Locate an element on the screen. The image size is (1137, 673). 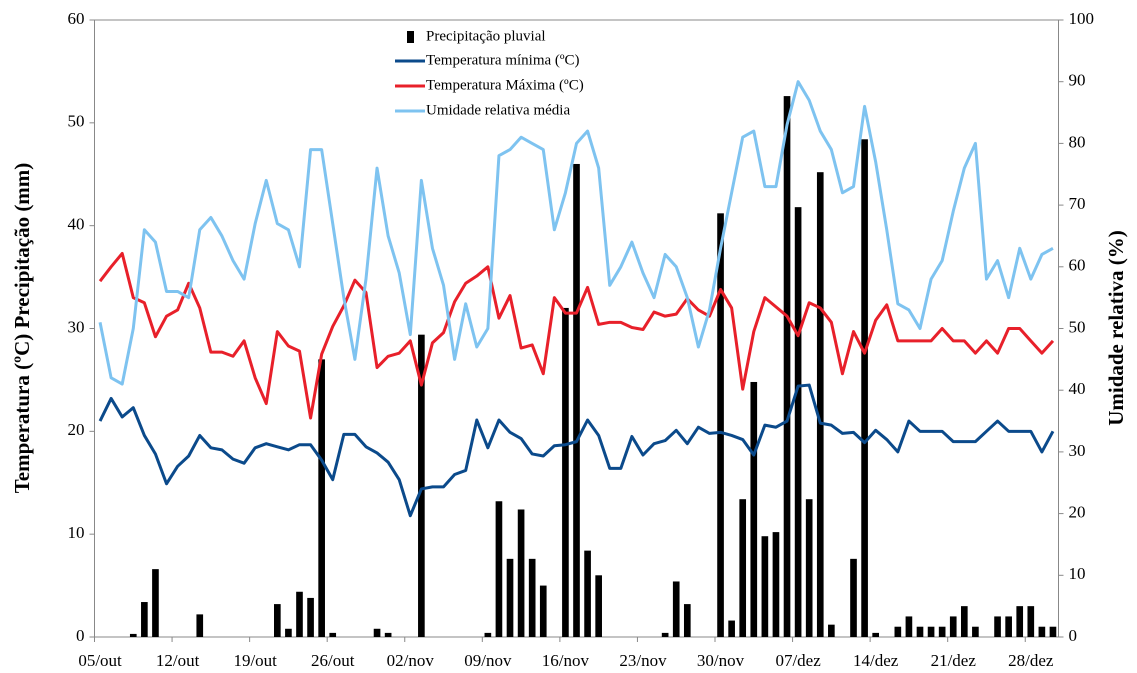
y2-tick-label: 100 is located at coordinates (1082, 18).